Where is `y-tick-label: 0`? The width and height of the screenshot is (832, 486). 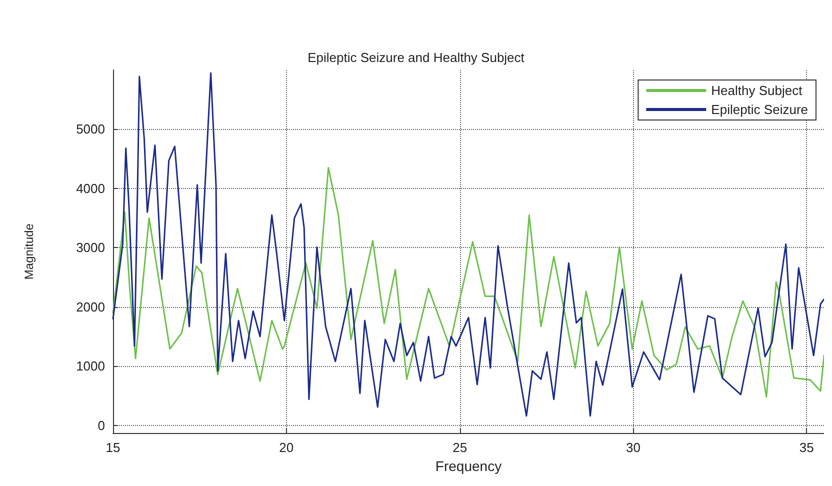
y-tick-label: 0 is located at coordinates (101, 425).